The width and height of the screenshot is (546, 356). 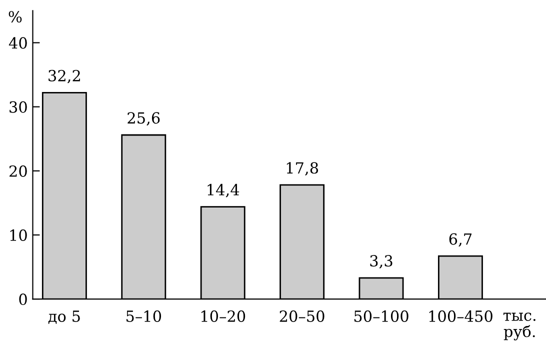 I want to click on data-label: 17,8, so click(x=302, y=169).